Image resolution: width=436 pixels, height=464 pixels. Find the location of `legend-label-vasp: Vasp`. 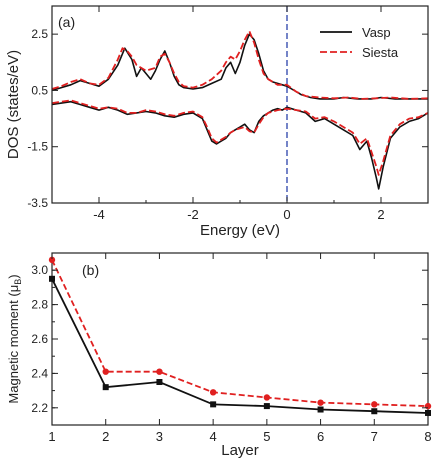

legend-label-vasp: Vasp is located at coordinates (376, 32).